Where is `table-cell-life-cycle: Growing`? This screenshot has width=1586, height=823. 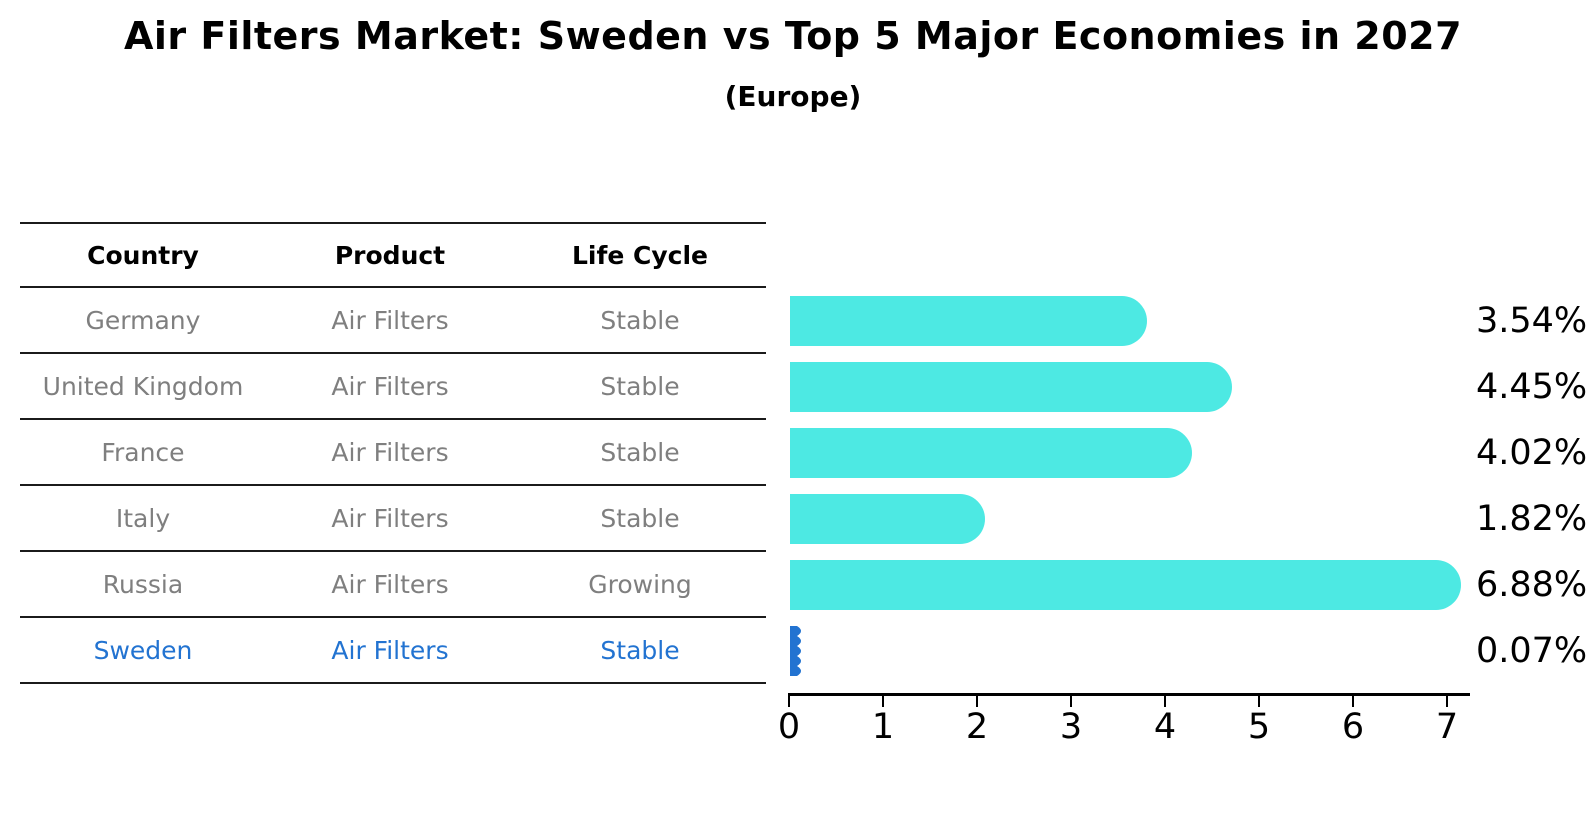
table-cell-life-cycle: Growing is located at coordinates (640, 584).